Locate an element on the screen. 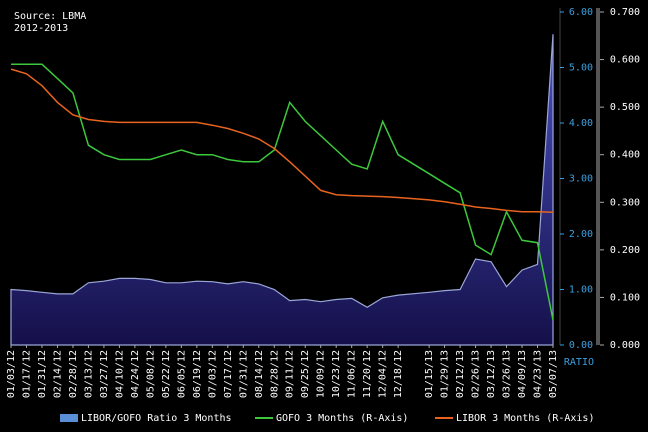  x-tick-label: 04/10/12 is located at coordinates (119, 374).